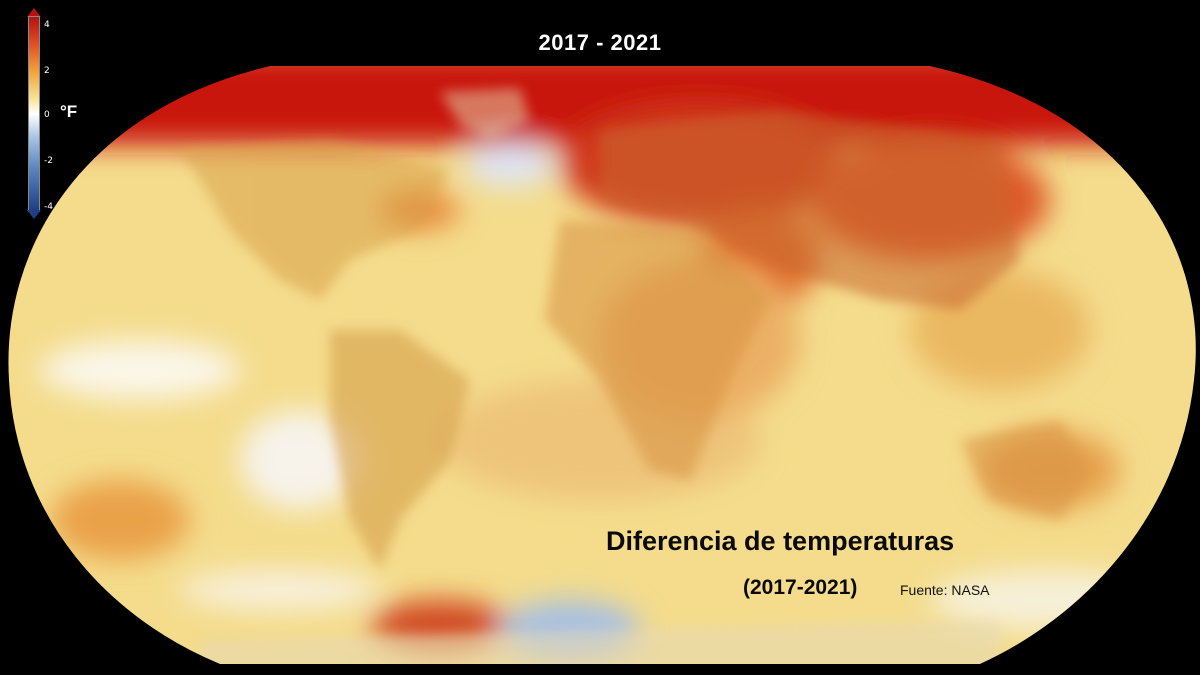  Describe the element at coordinates (47, 25) in the screenshot. I see `legend-tick: 4` at that location.